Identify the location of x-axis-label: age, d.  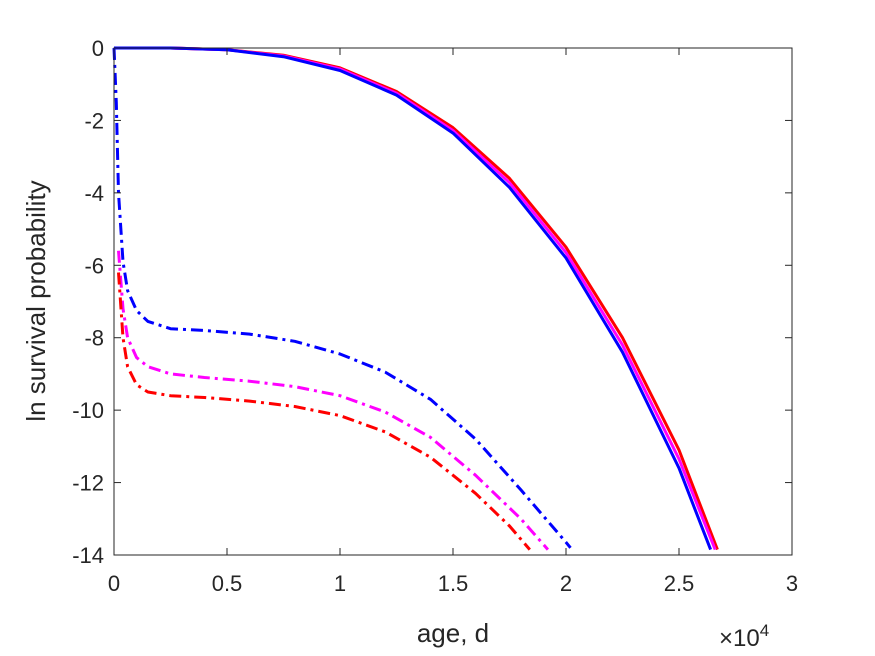
(453, 633).